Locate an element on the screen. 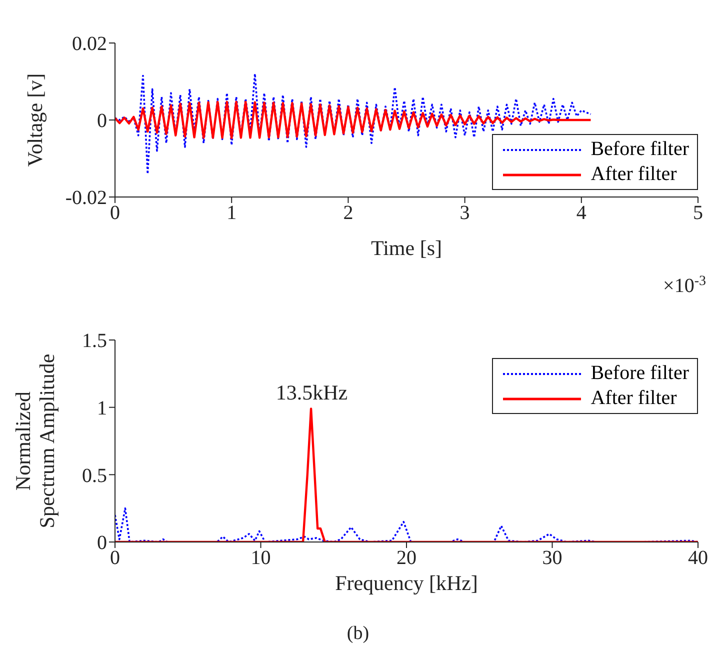  text: ×10$^{-3}$ is located at coordinates (684, 285).